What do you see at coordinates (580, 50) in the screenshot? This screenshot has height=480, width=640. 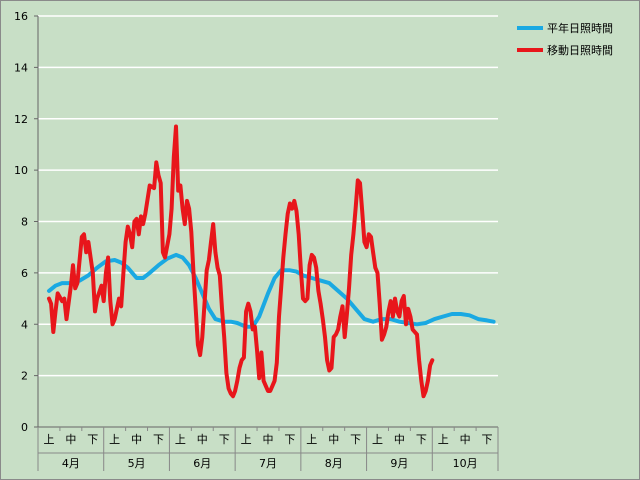 I see `legend-label-1: 移動日照時間` at bounding box center [580, 50].